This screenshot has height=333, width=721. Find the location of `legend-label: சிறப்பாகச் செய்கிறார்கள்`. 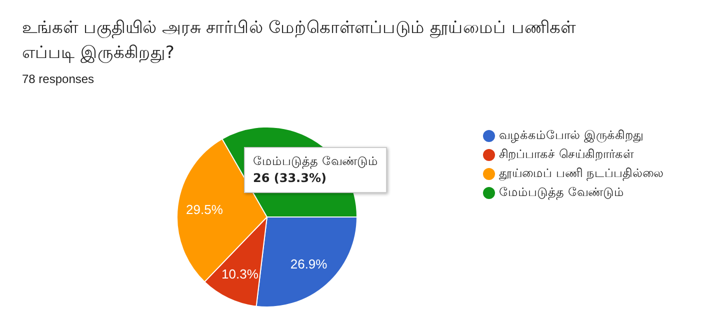

legend-label: சிறப்பாகச் செய்கிறார்கள் is located at coordinates (566, 154).